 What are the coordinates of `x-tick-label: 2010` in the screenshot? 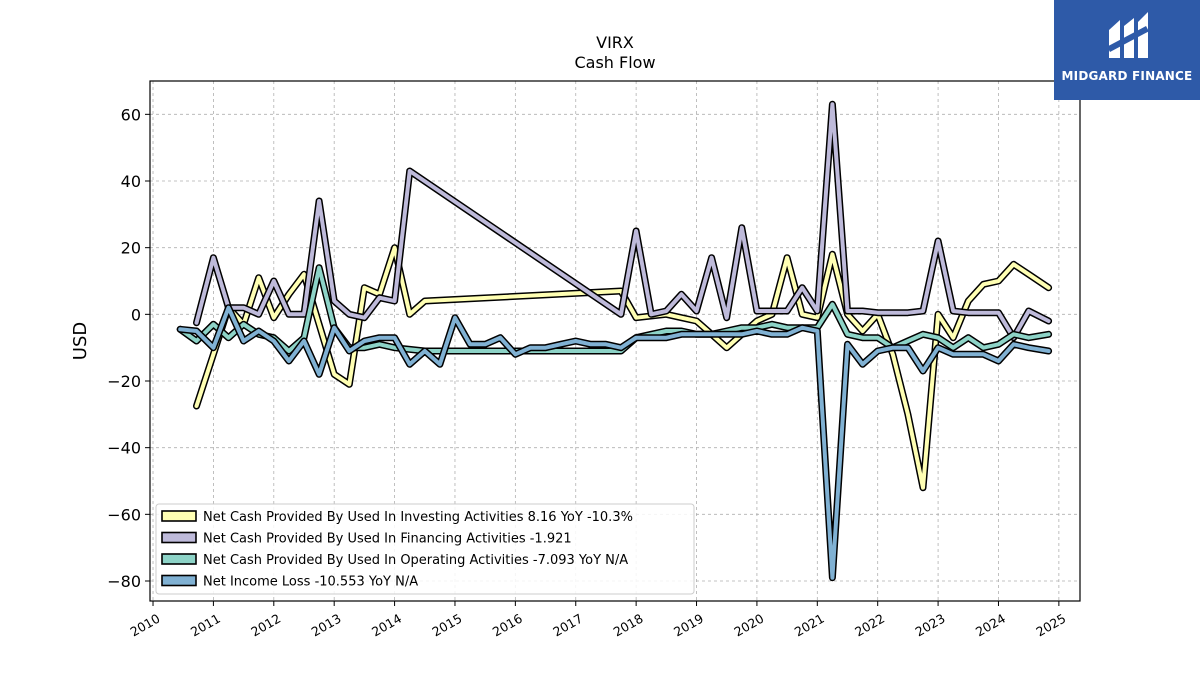 It's located at (144, 625).